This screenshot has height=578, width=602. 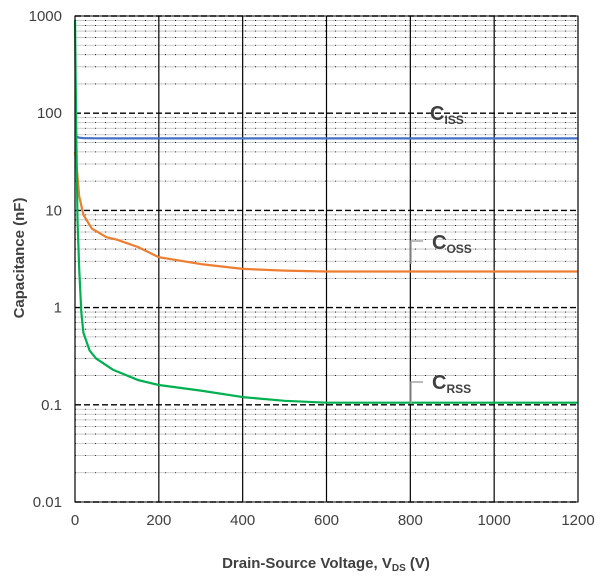 I want to click on series-label-ciss: CISS, so click(x=447, y=115).